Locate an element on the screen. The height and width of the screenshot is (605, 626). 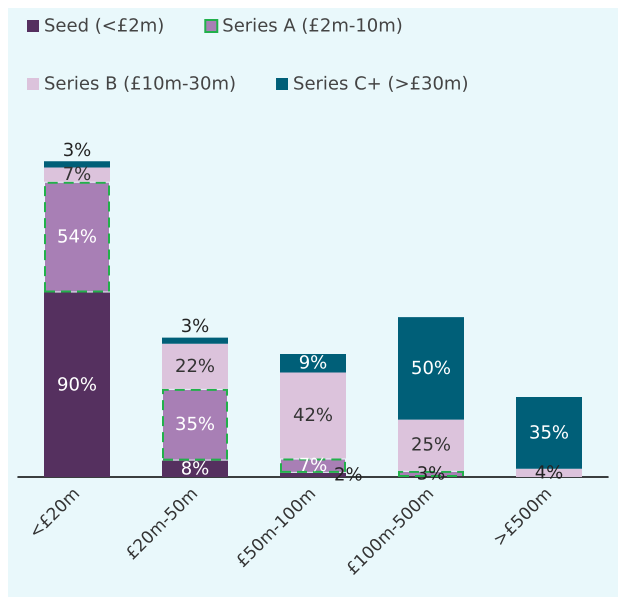
data-label: 9% is located at coordinates (313, 363).